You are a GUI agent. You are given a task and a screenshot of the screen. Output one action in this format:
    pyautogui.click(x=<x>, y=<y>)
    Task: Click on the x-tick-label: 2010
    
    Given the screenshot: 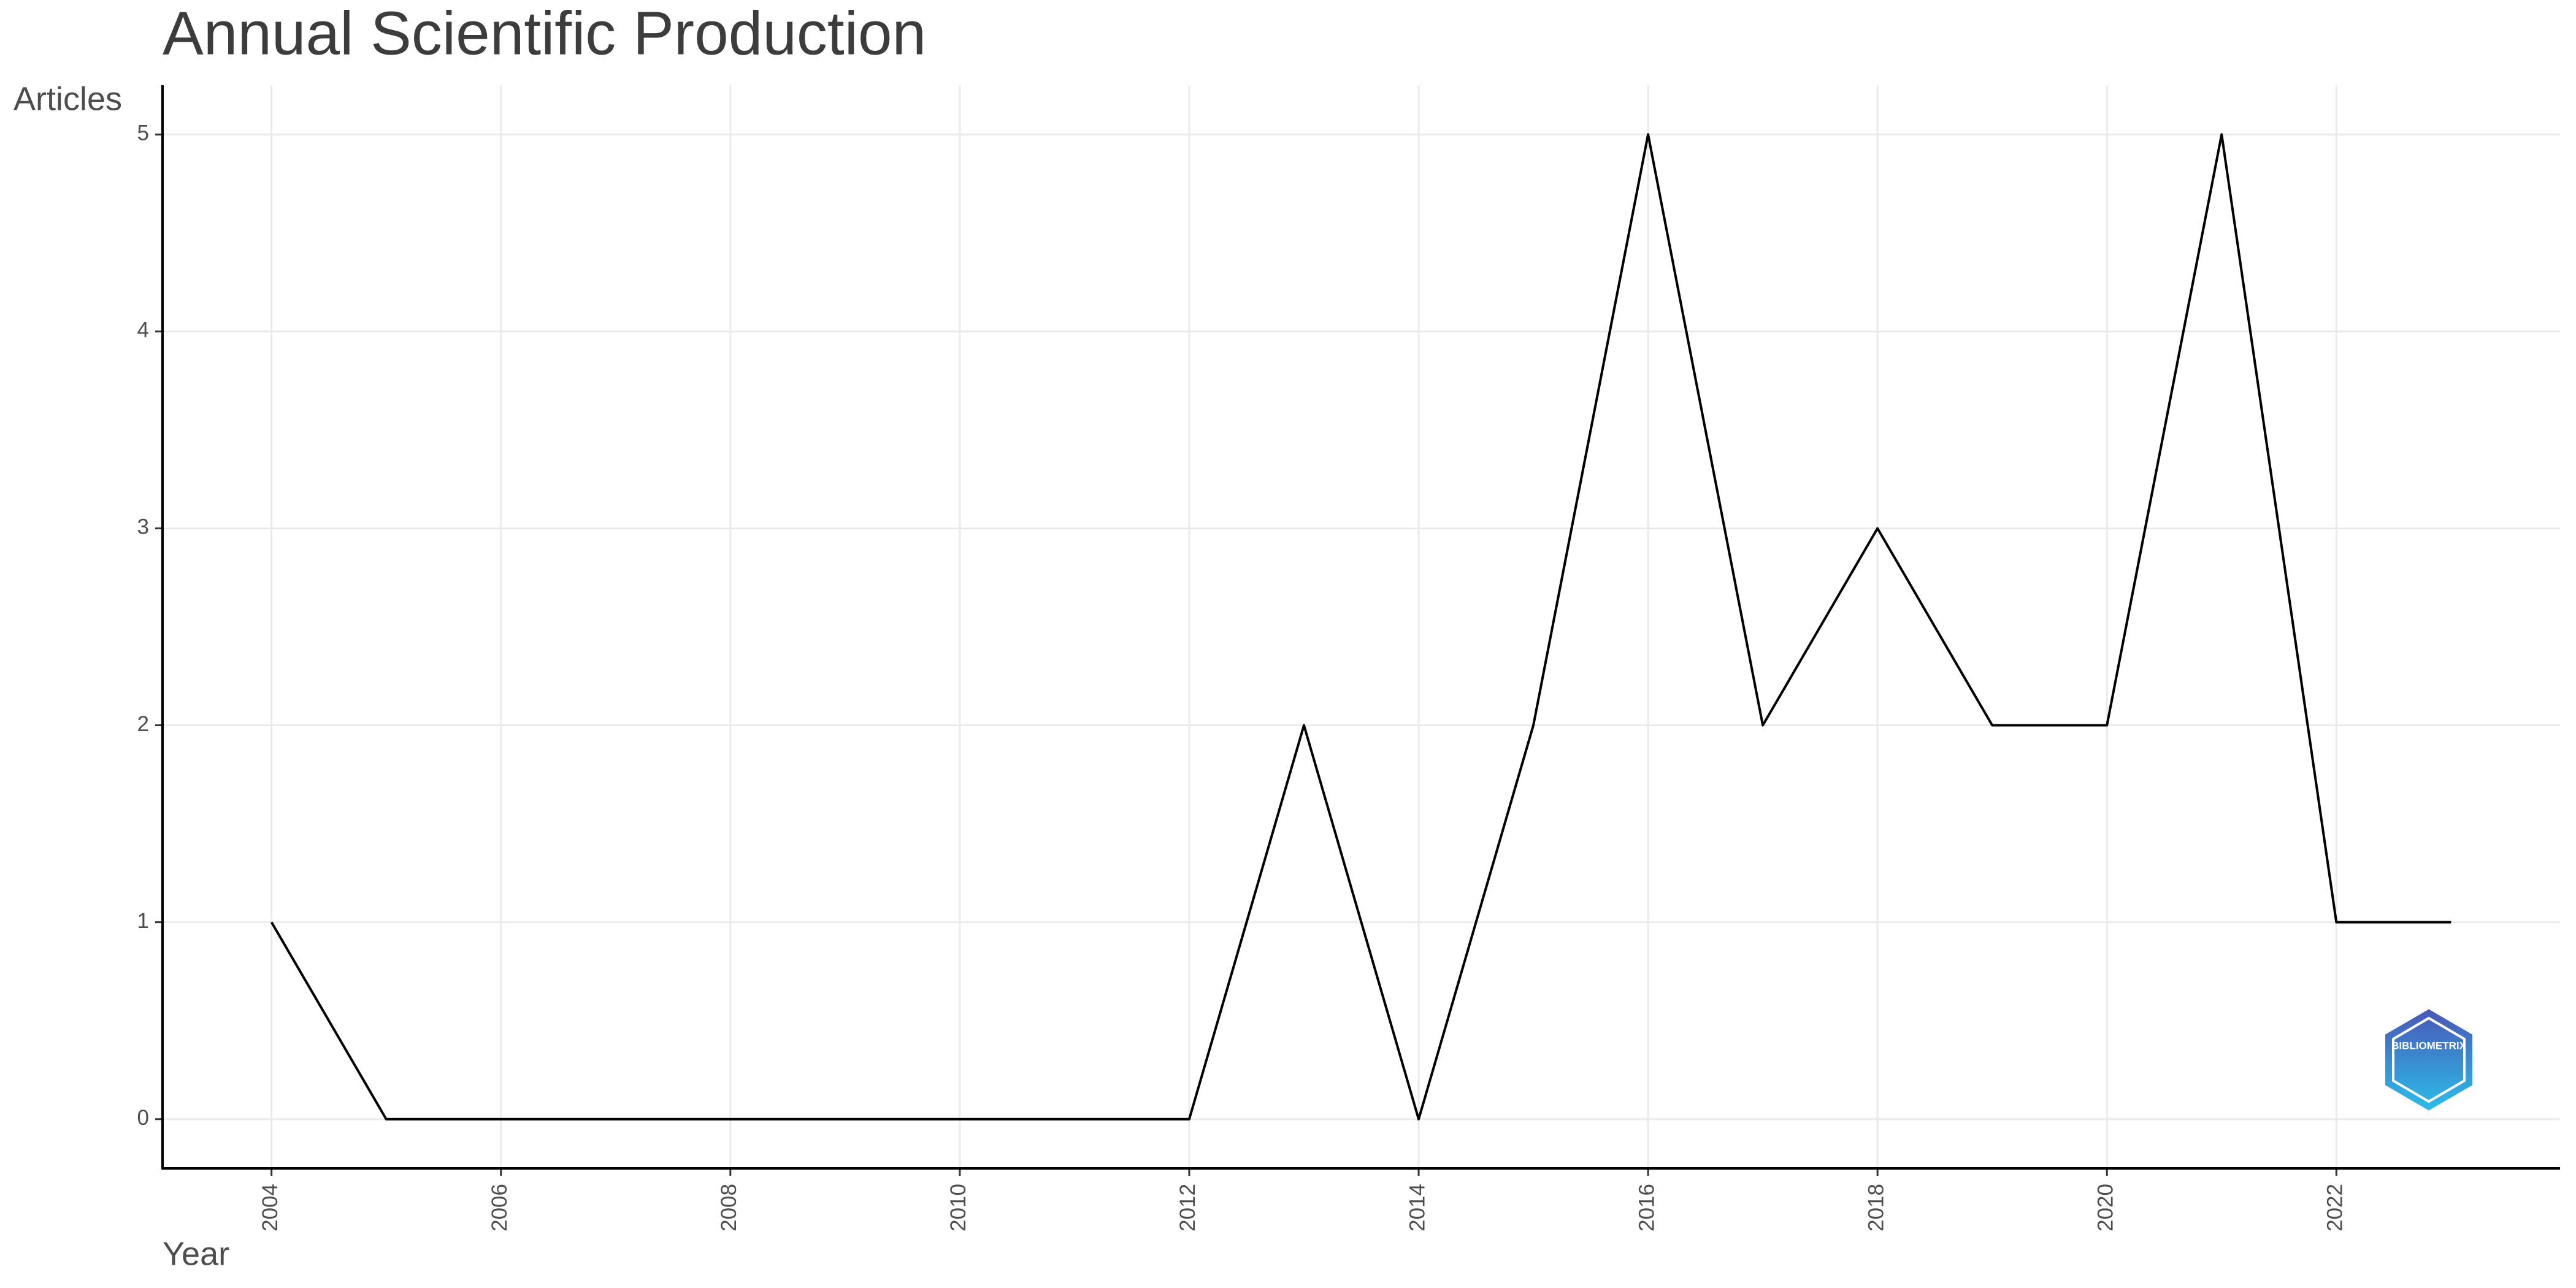 What is the action you would take?
    pyautogui.click(x=958, y=1208)
    